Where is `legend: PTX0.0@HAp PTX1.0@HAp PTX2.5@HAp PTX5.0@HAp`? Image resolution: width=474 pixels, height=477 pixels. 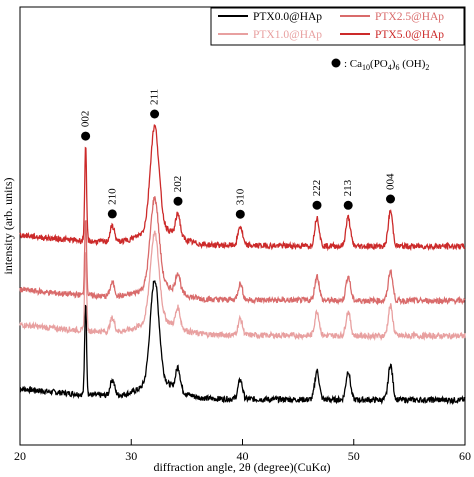 legend: PTX0.0@HAp PTX1.0@HAp PTX2.5@HAp PTX5.0@HAp is located at coordinates (337, 26).